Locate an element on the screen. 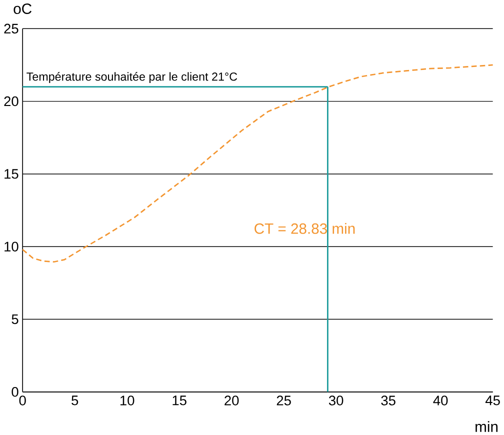 This screenshot has width=504, height=435. y-axis-title: oC is located at coordinates (23, 8).